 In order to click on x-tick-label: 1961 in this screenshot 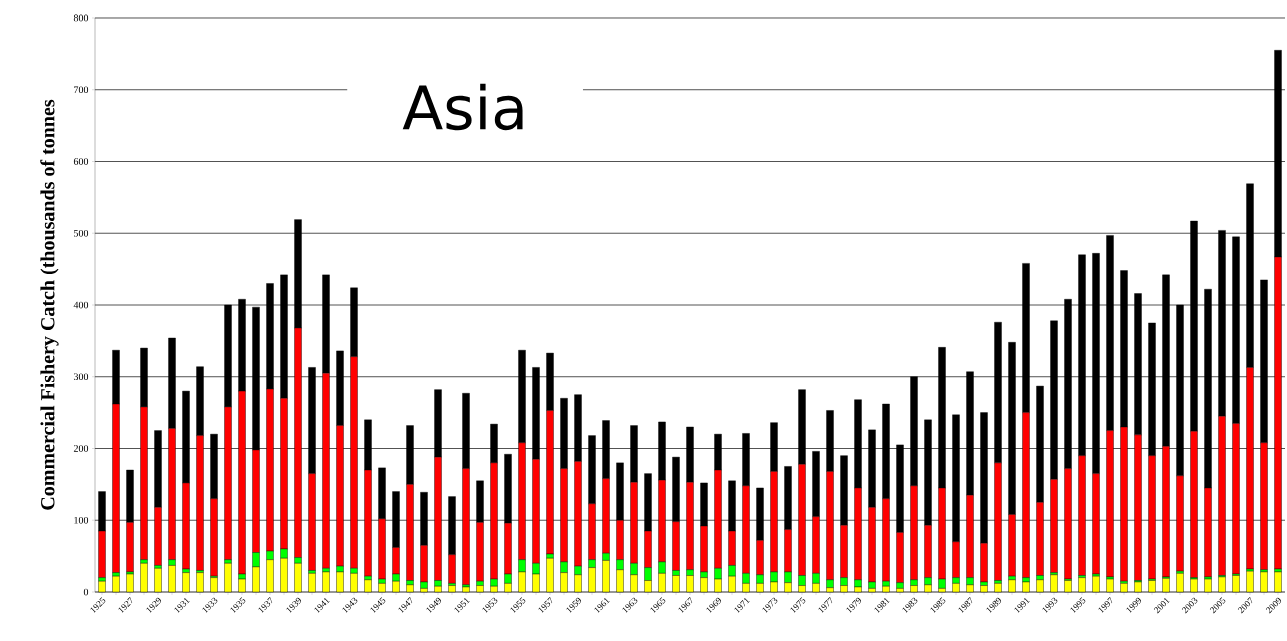, I will do `click(602, 605)`.